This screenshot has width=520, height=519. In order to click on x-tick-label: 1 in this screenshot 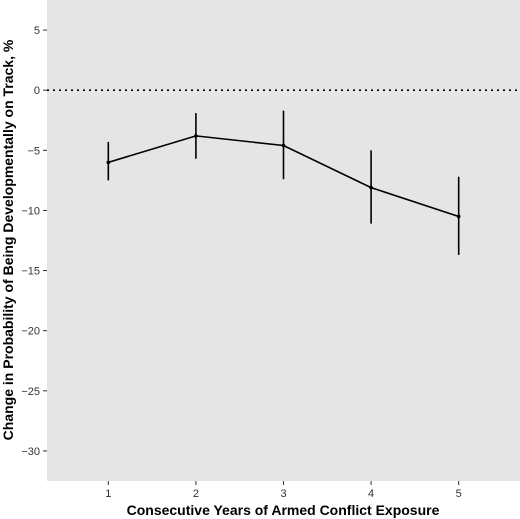, I will do `click(108, 494)`.